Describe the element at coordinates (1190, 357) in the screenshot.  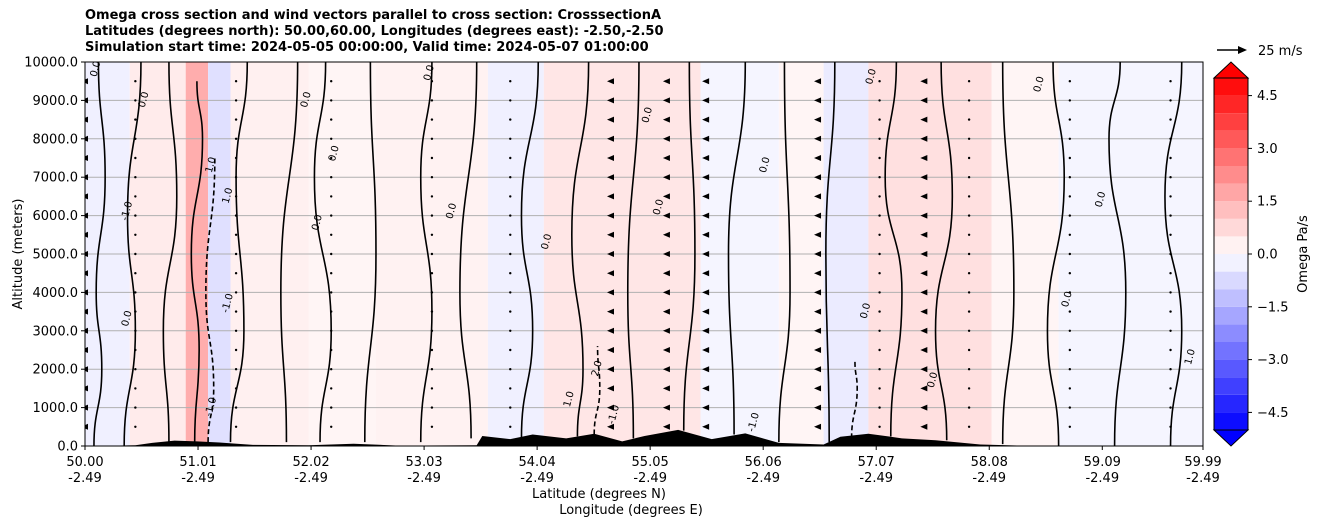
I see `contour-label: 1.0` at that location.